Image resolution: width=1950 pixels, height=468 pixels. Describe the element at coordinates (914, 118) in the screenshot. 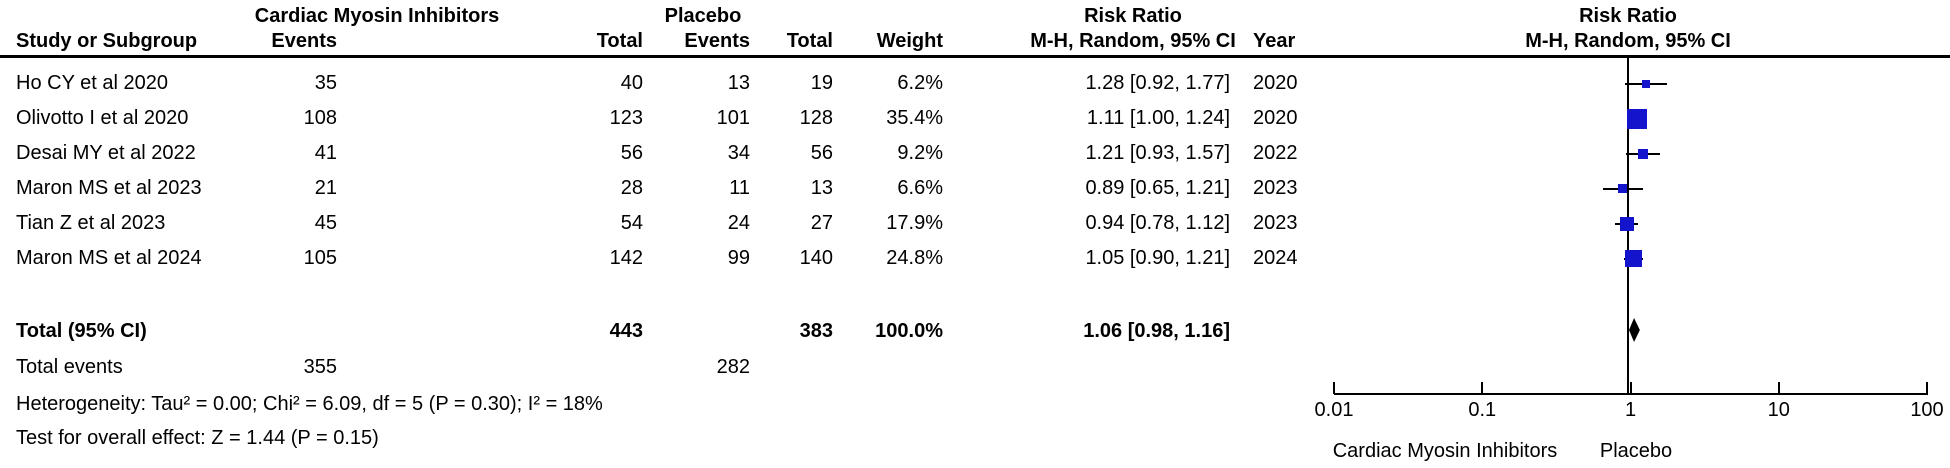

I see `weight-cell: 35.4%` at that location.